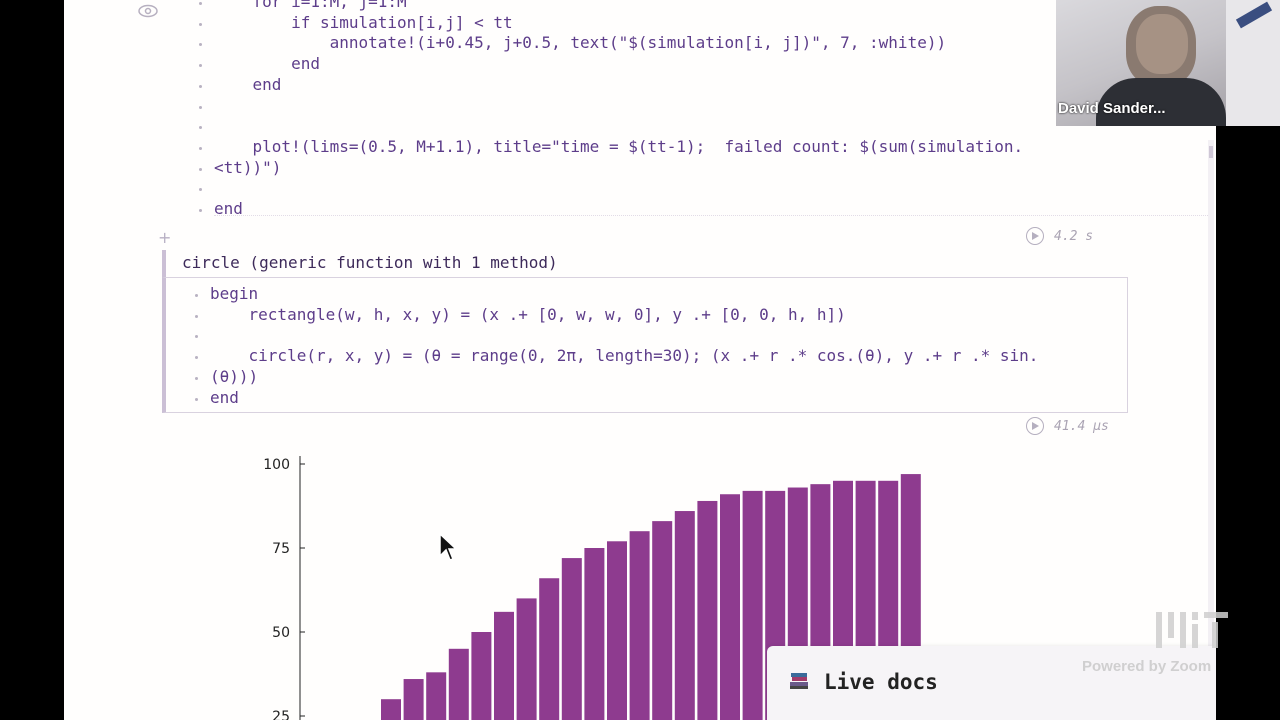  Describe the element at coordinates (799, 681) in the screenshot. I see `books-icon` at that location.